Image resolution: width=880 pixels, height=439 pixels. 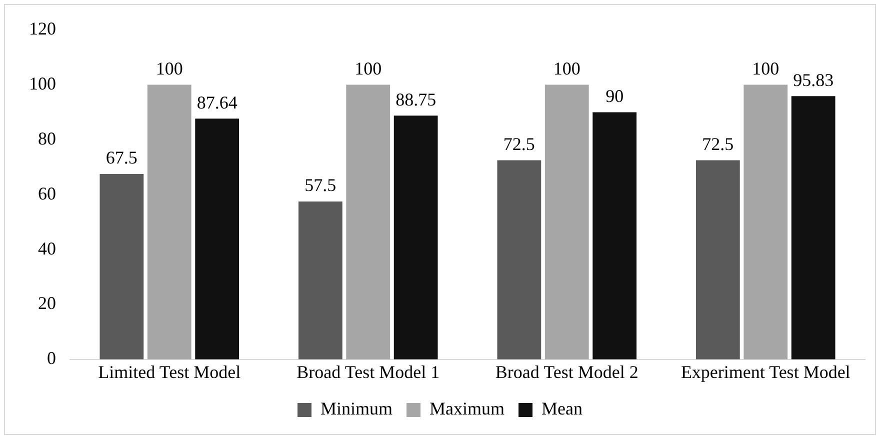 What do you see at coordinates (51, 358) in the screenshot?
I see `y-tick-label: 0` at bounding box center [51, 358].